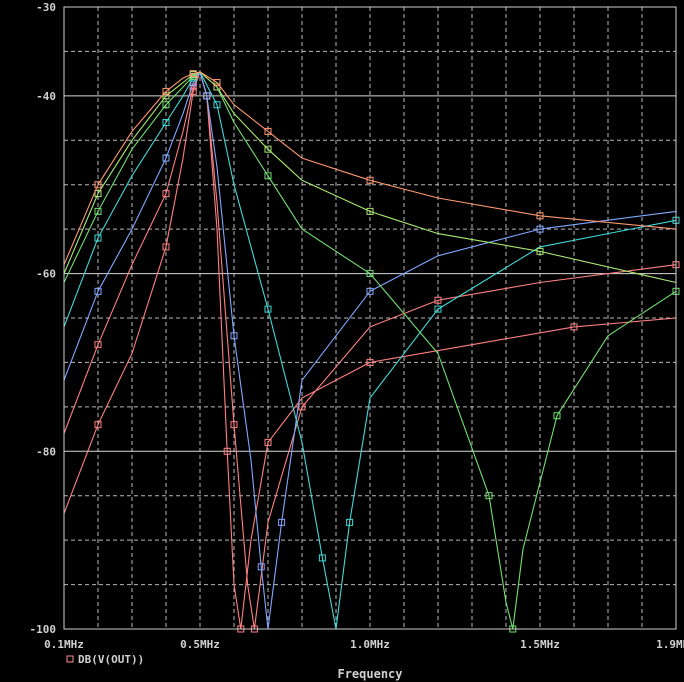 Image resolution: width=684 pixels, height=682 pixels. Describe the element at coordinates (64, 644) in the screenshot. I see `x-tick-label: 0.1MHz` at that location.